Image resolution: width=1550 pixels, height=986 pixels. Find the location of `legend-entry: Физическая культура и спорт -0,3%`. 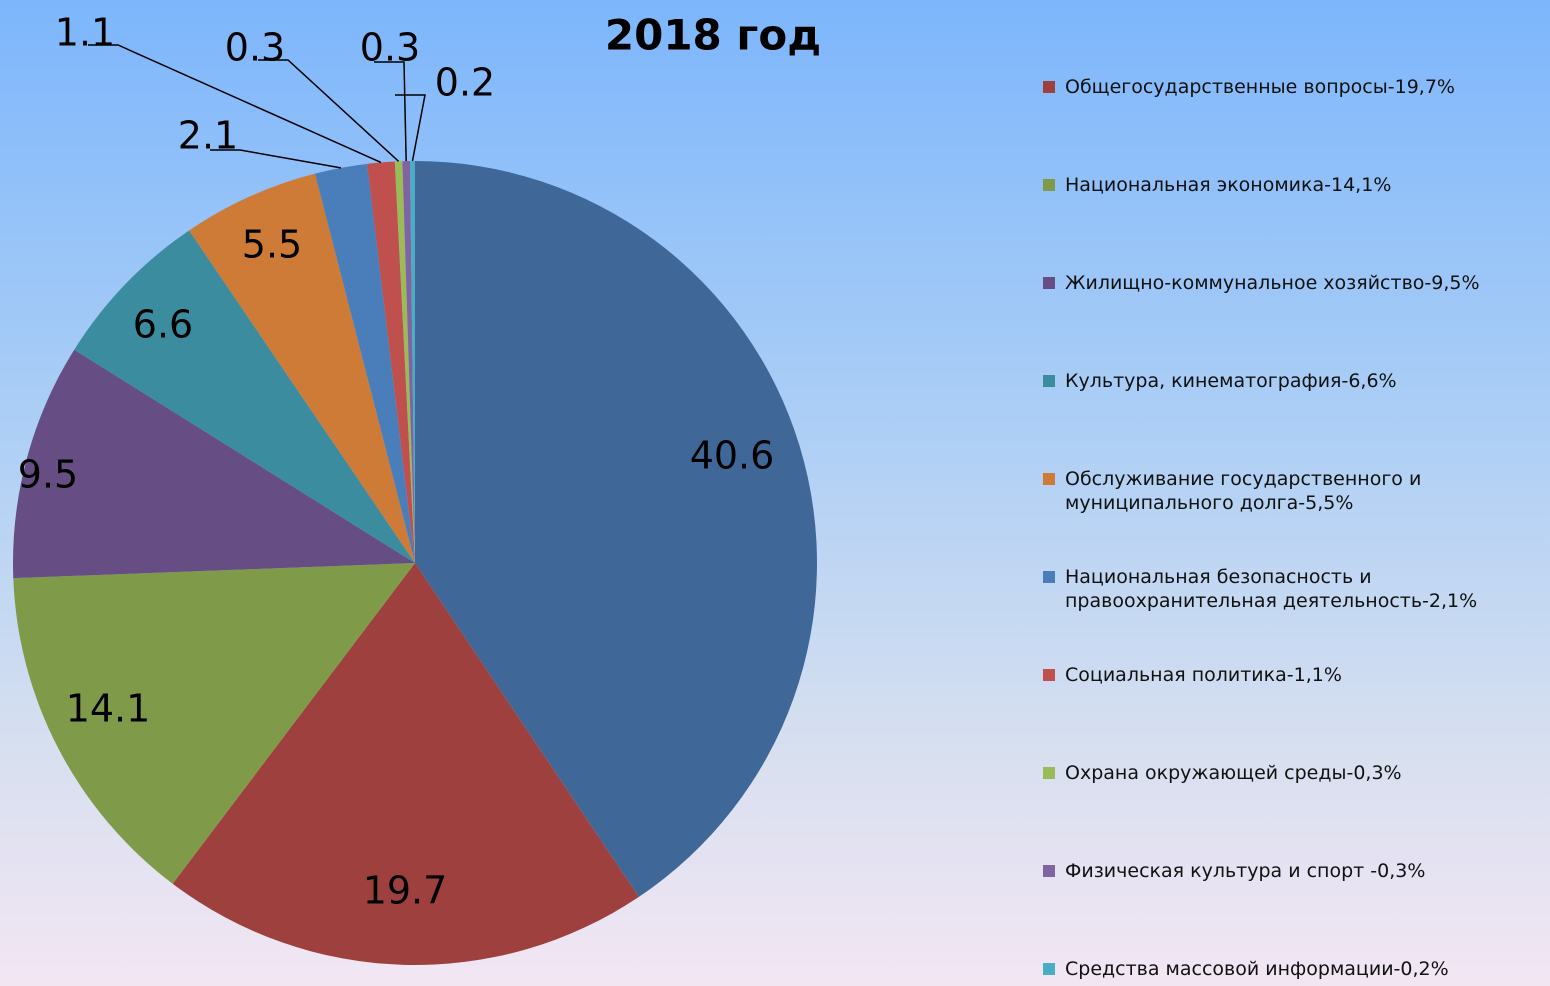

legend-entry: Физическая культура и спорт -0,3% is located at coordinates (1295, 871).